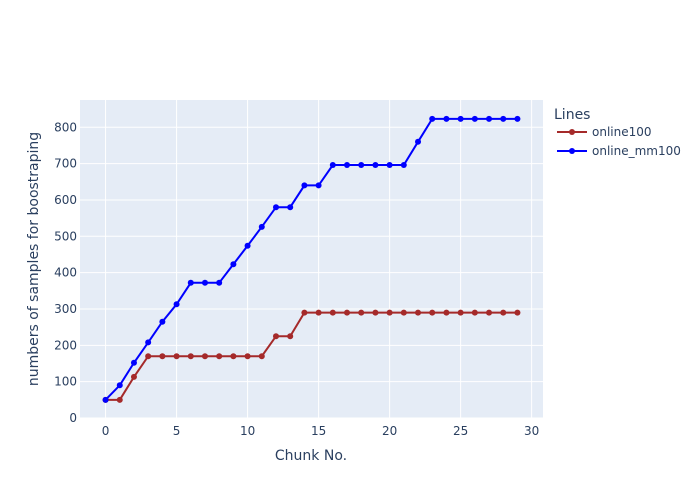  I want to click on legend-label: online100, so click(622, 132).